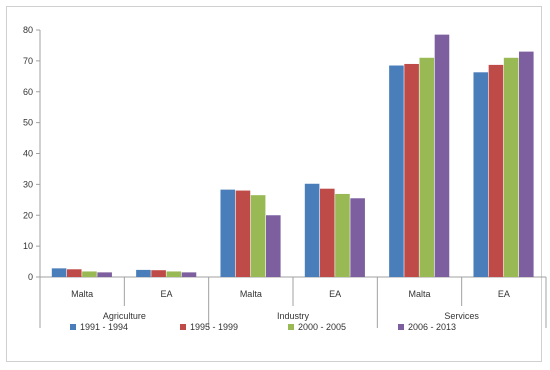 The image size is (550, 370). Describe the element at coordinates (293, 316) in the screenshot. I see `x-group-label: Industry` at that location.